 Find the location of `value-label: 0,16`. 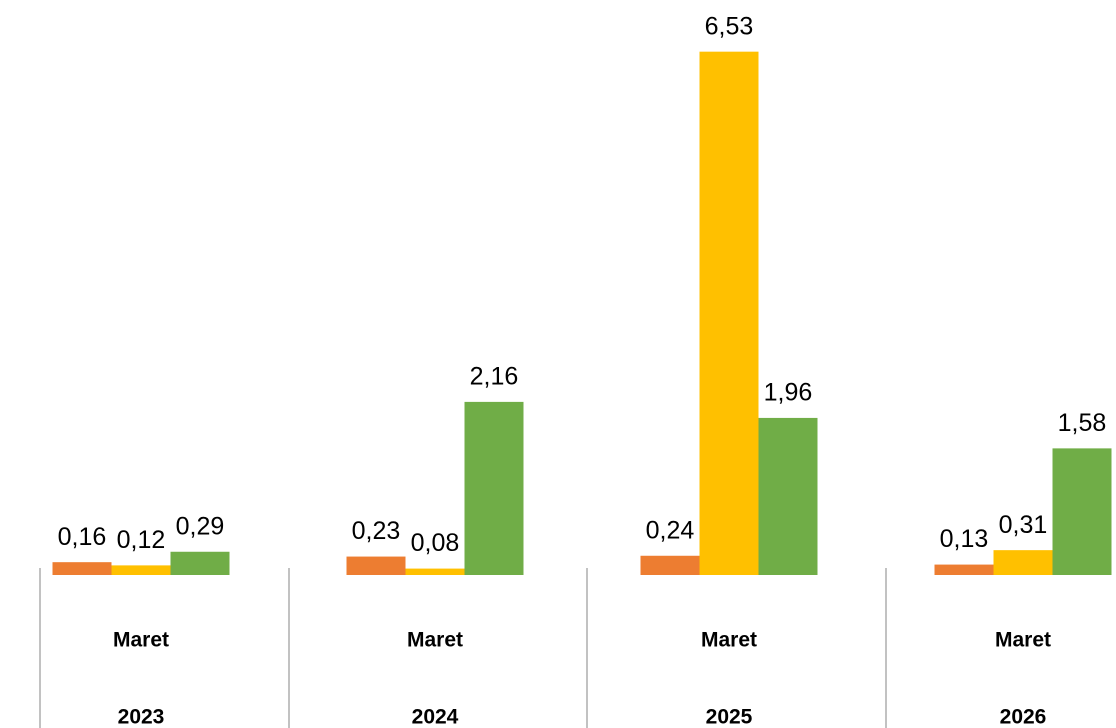

value-label: 0,16 is located at coordinates (82, 537).